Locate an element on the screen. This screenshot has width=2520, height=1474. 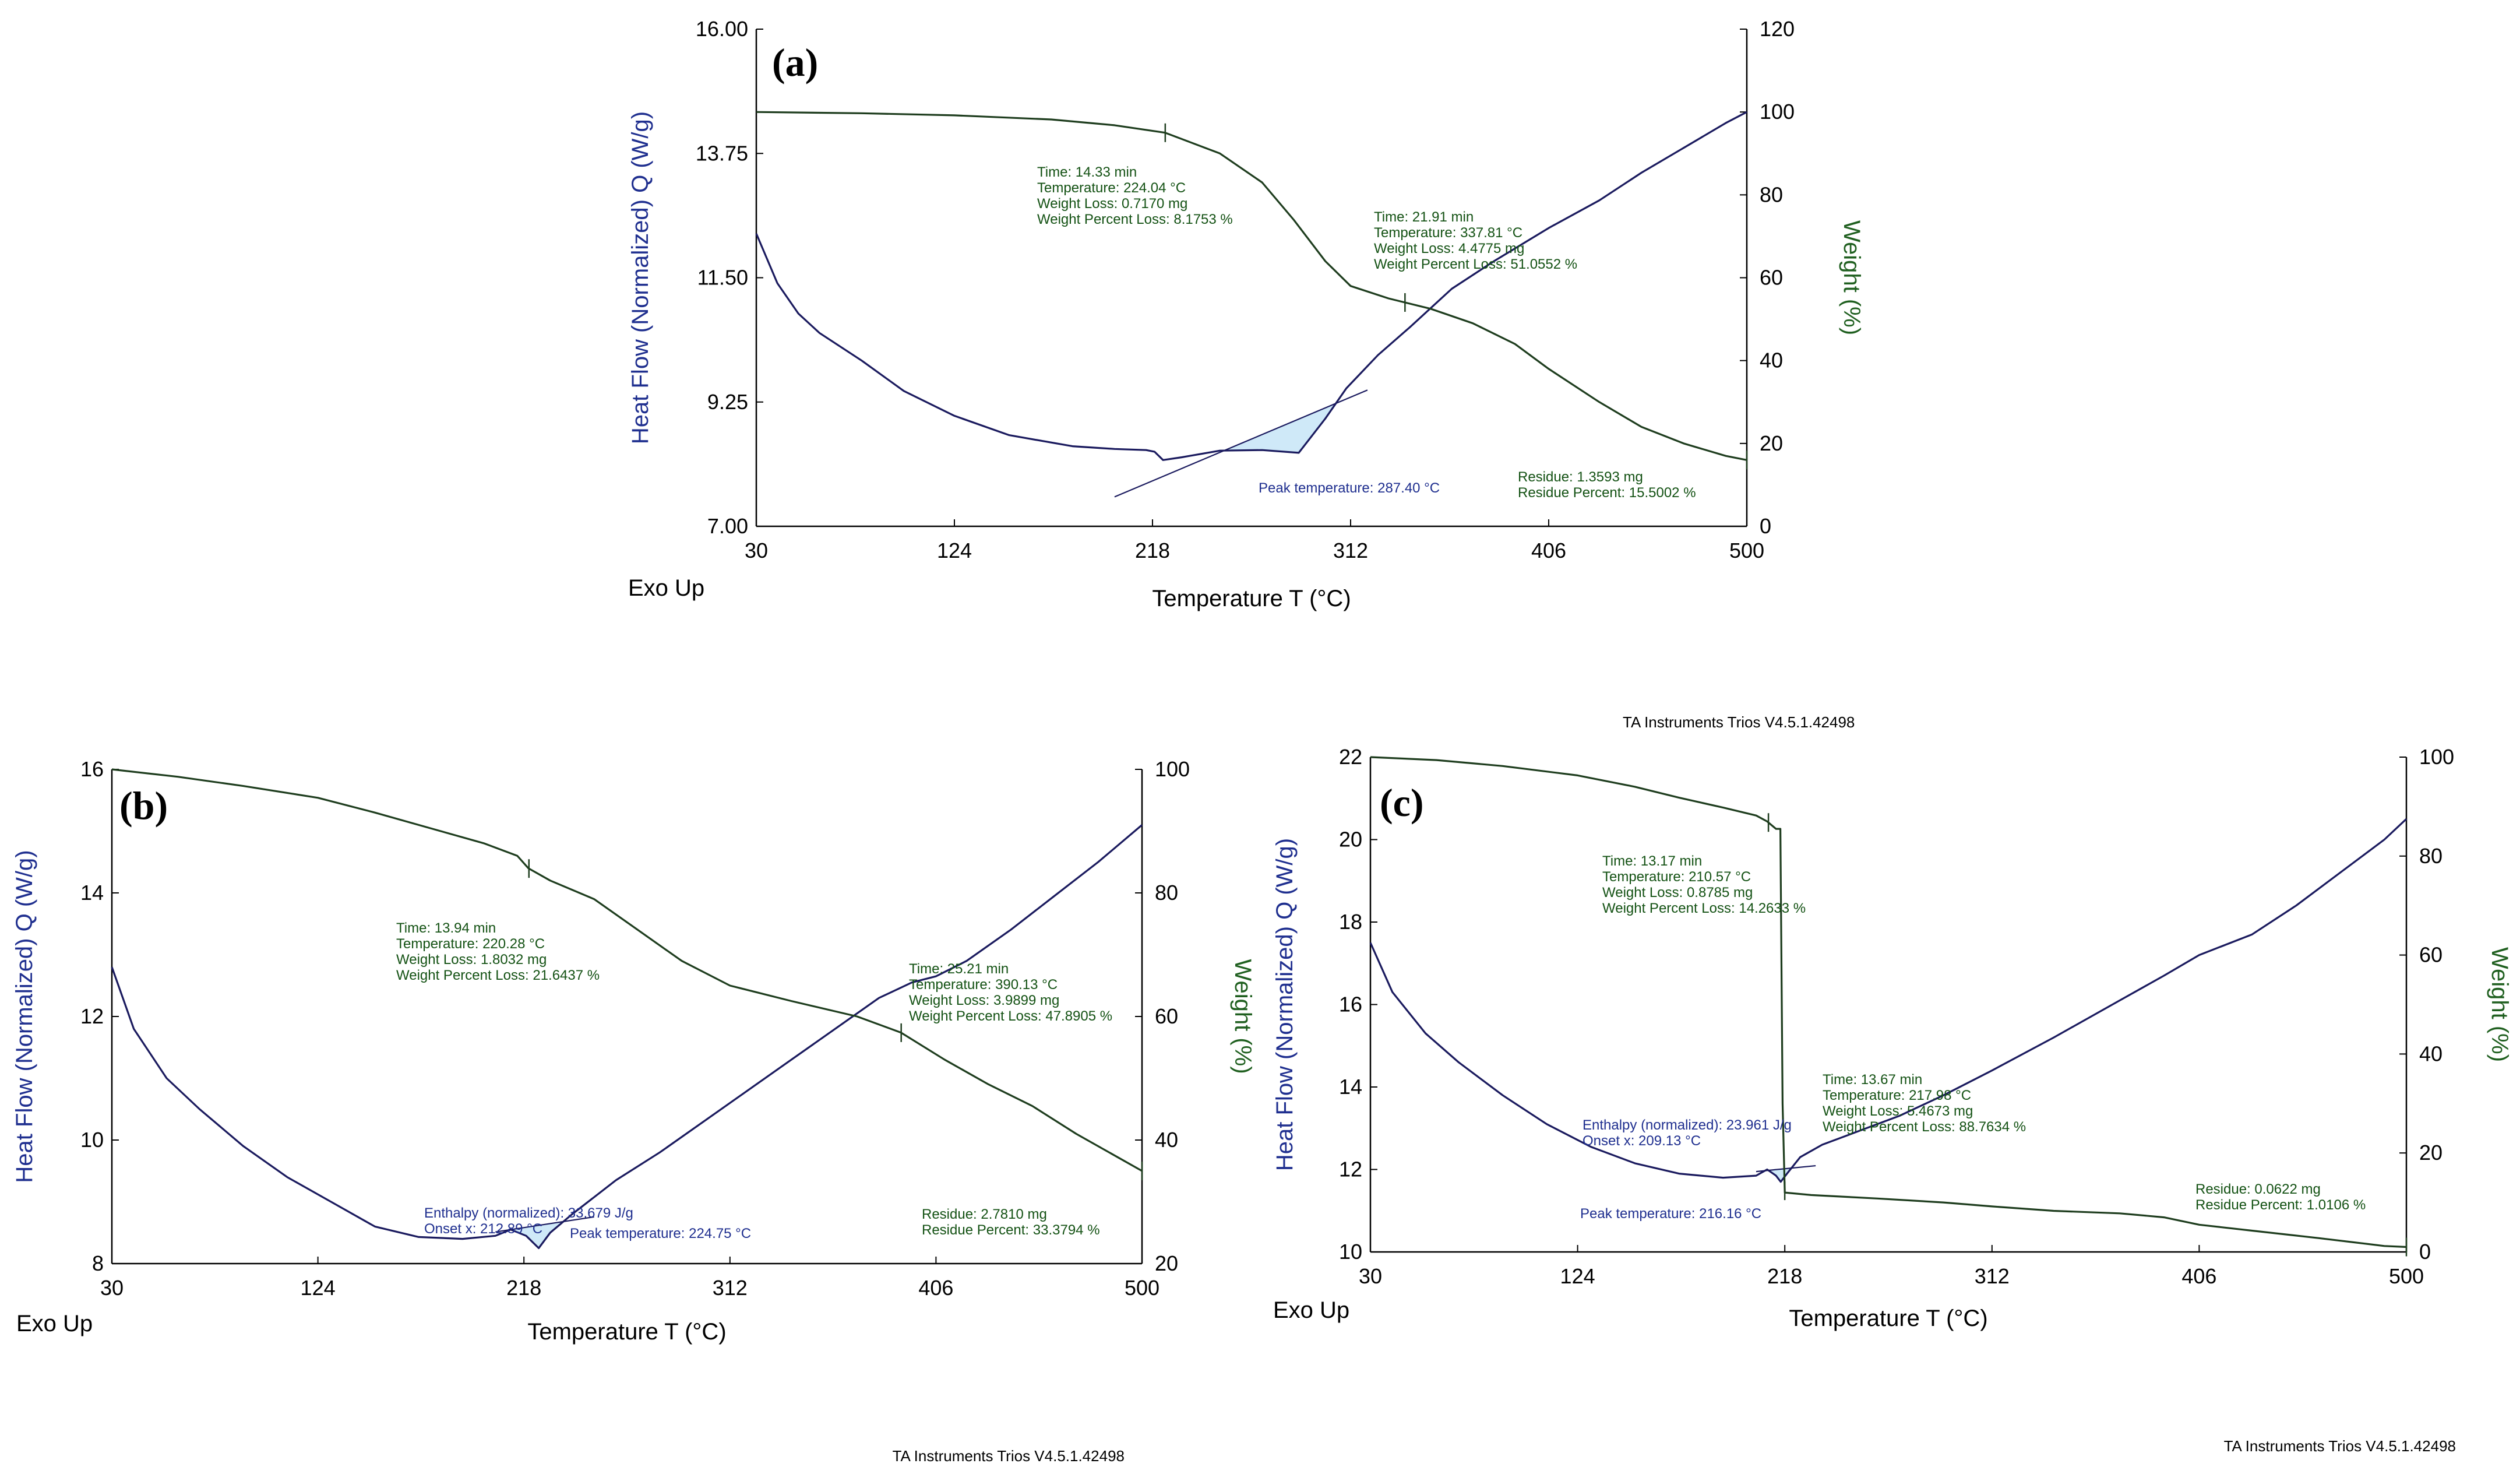
x-tick-label: 124 is located at coordinates (1577, 1276).